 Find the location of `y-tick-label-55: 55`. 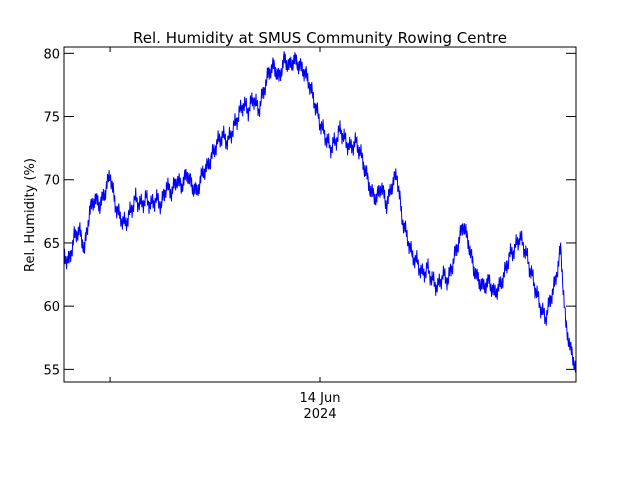

y-tick-label-55: 55 is located at coordinates (51, 370).